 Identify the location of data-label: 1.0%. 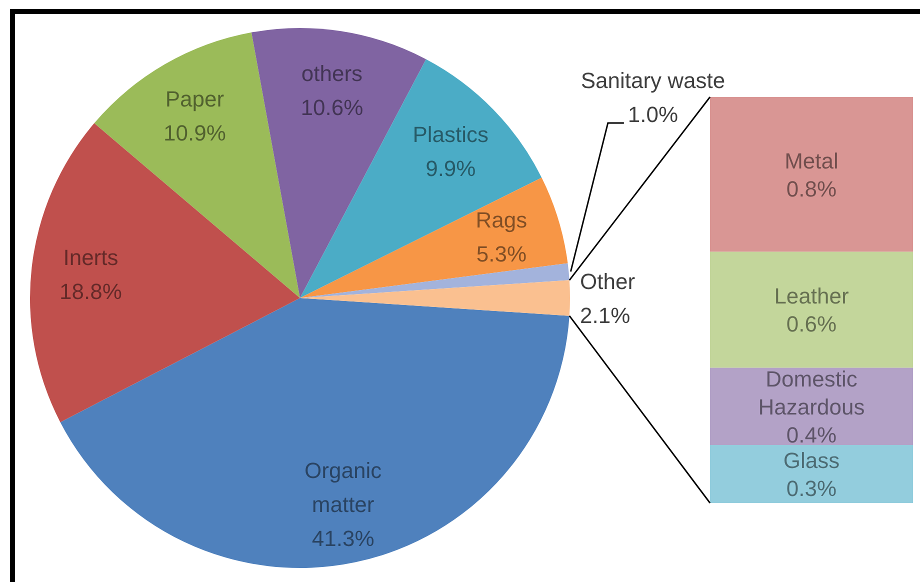
(653, 114).